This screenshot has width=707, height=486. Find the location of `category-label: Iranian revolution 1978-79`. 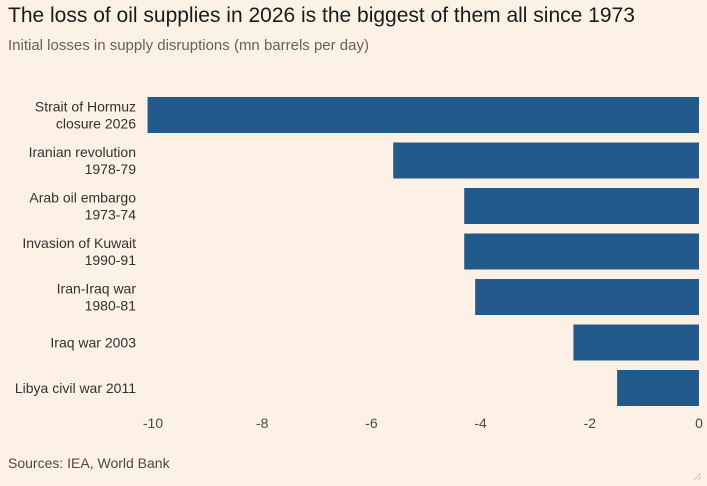

category-label: Iranian revolution 1978-79 is located at coordinates (83, 160).